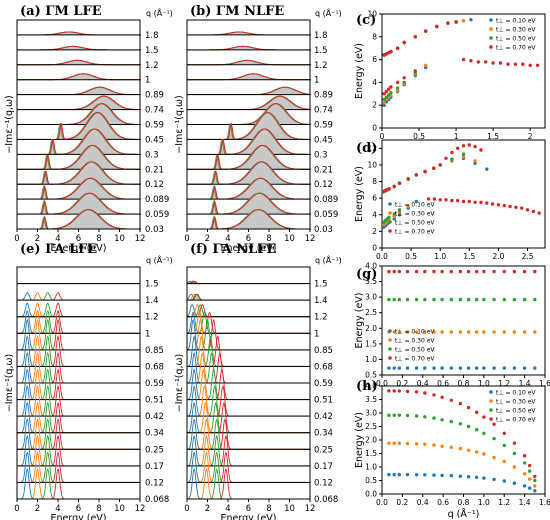 The height and width of the screenshot is (520, 550). I want to click on q-label: 0.42, so click(154, 417).